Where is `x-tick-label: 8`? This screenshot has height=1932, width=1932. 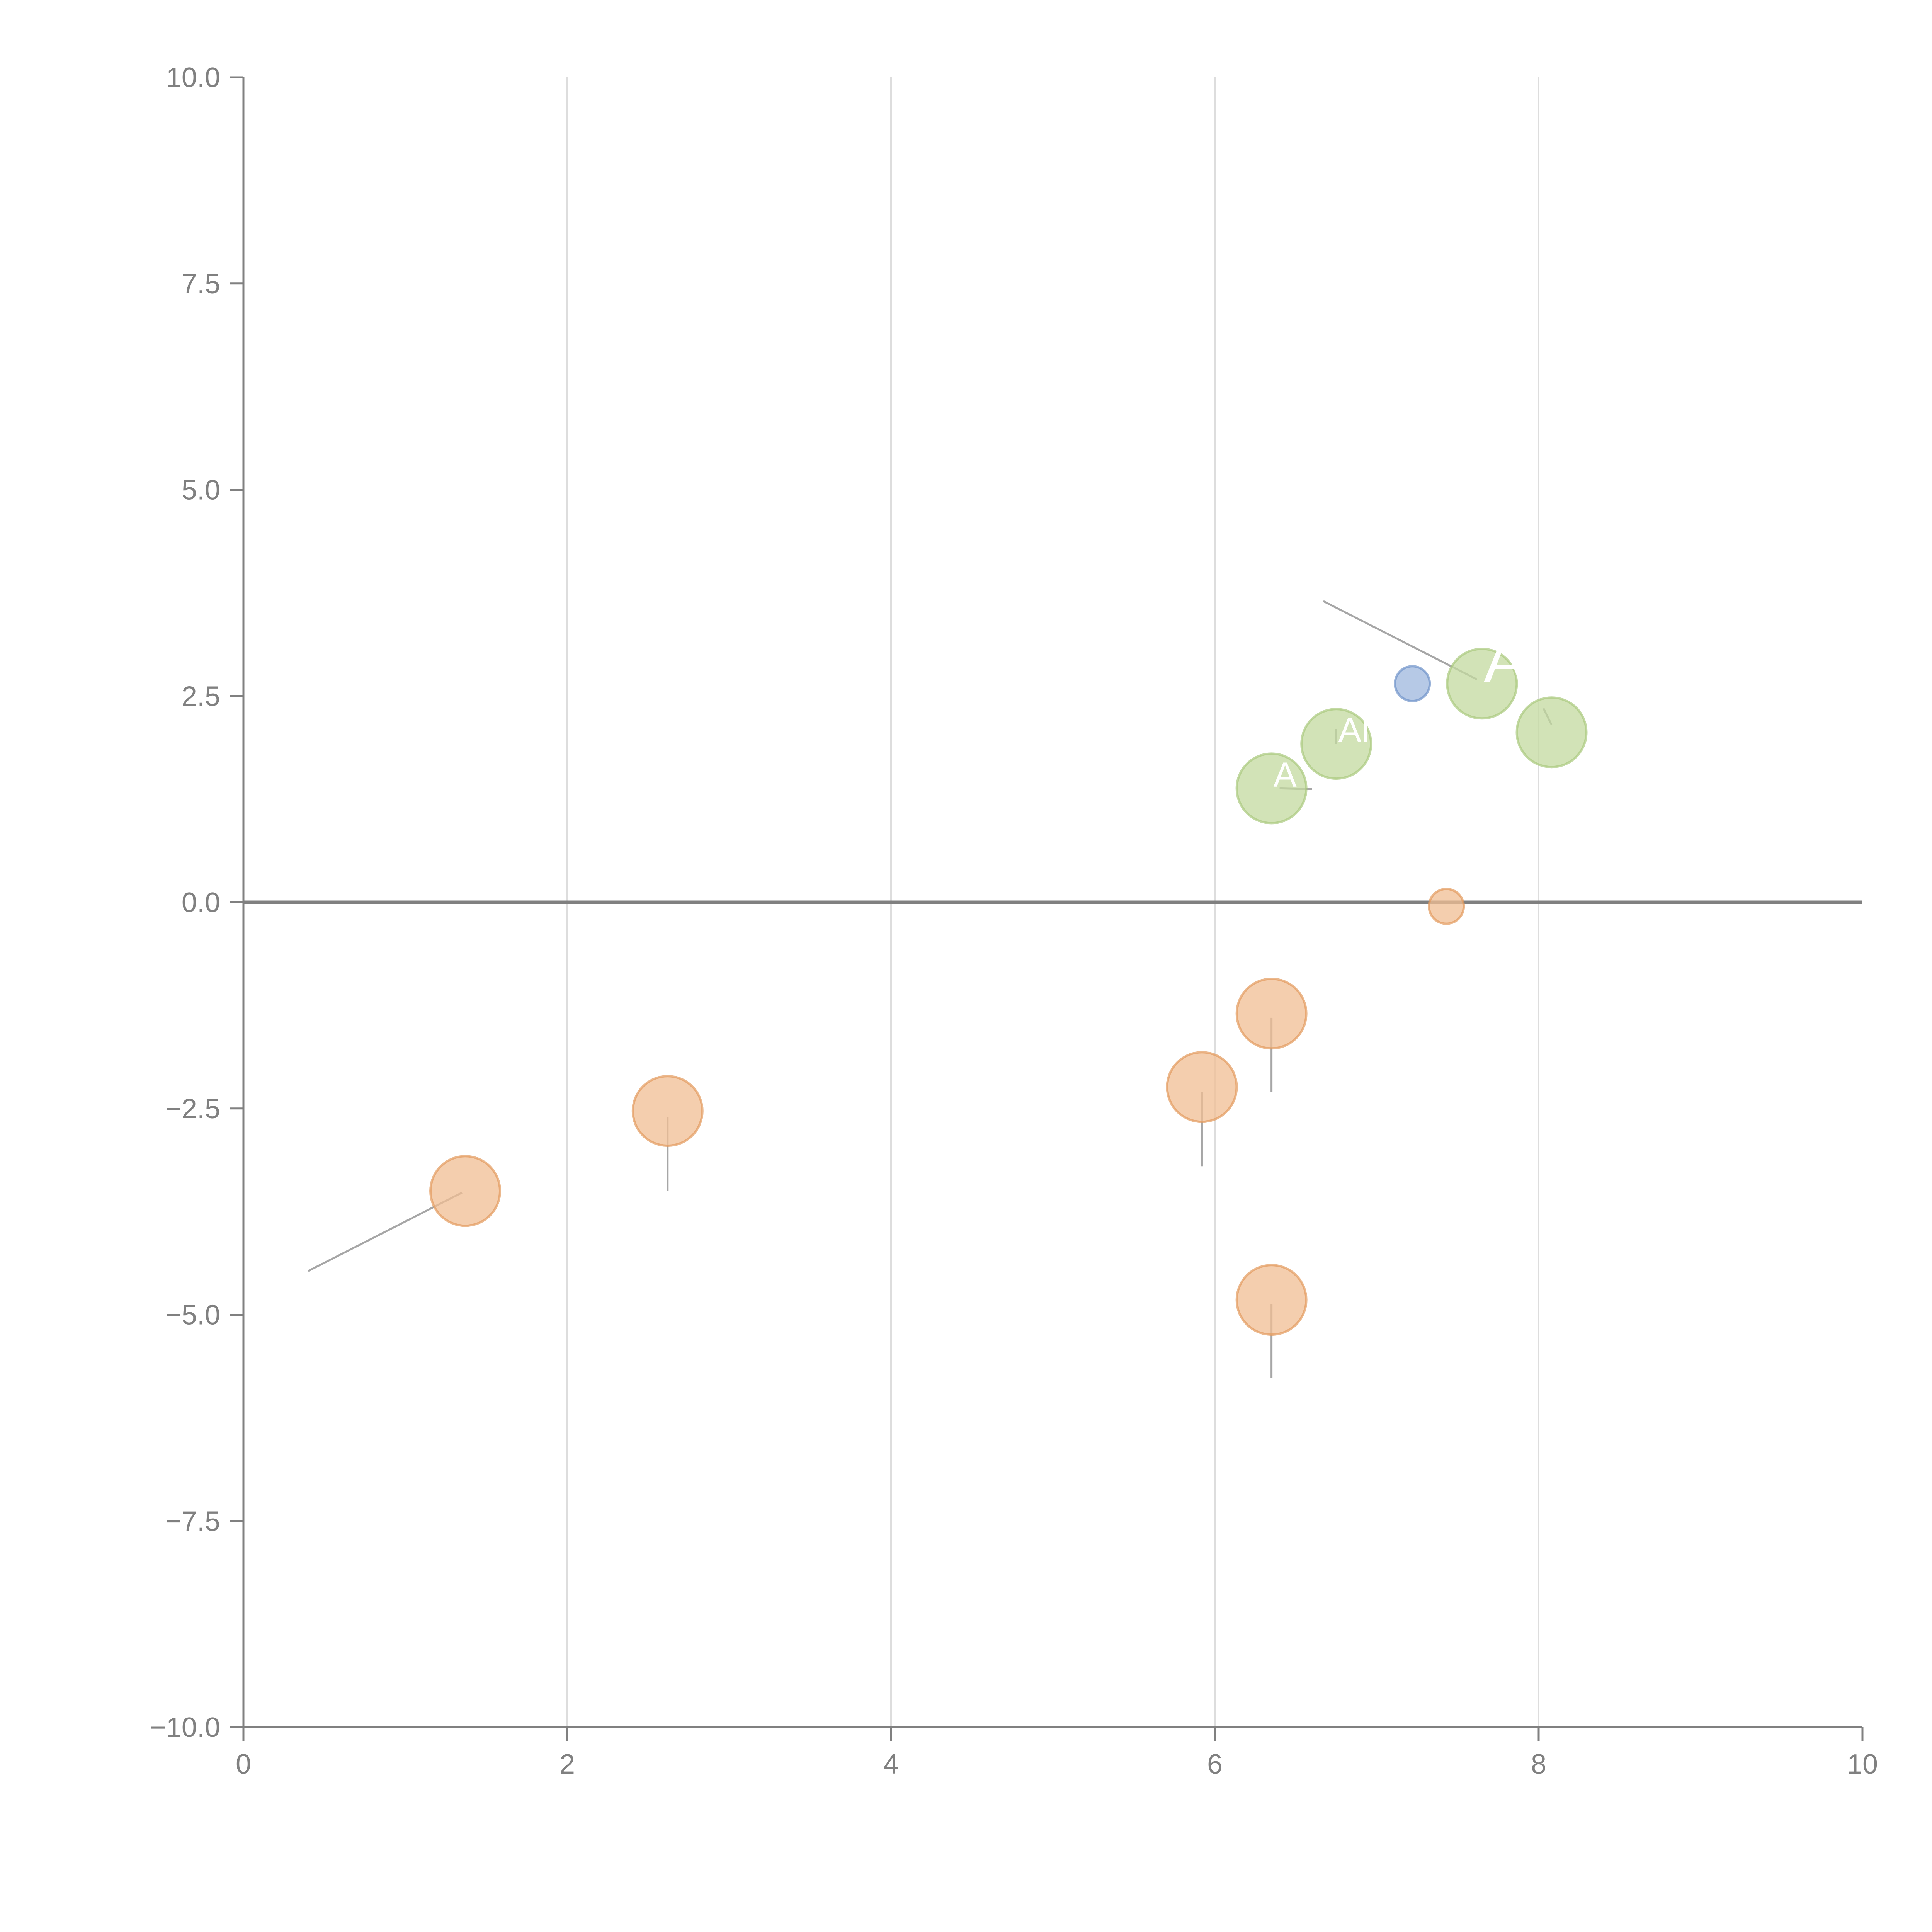
x-tick-label: 8 is located at coordinates (1539, 1765).